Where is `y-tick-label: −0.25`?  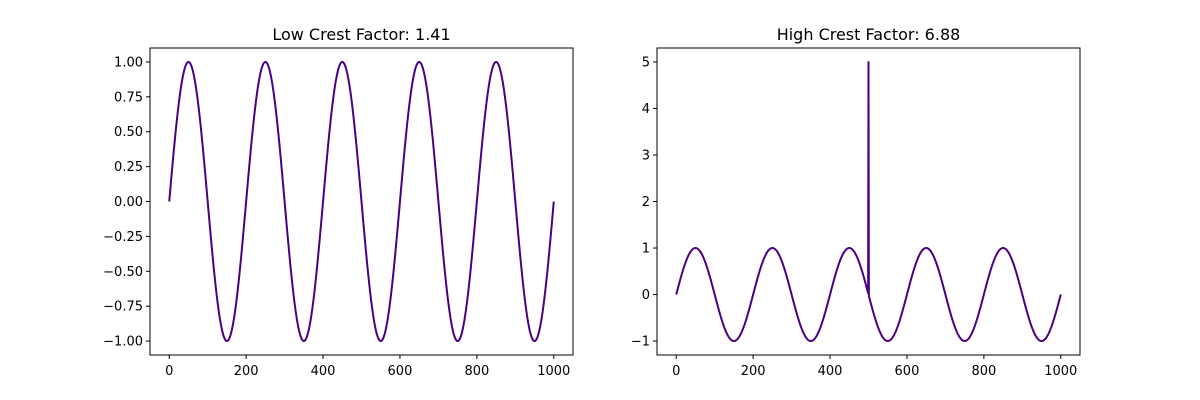 y-tick-label: −0.25 is located at coordinates (123, 237).